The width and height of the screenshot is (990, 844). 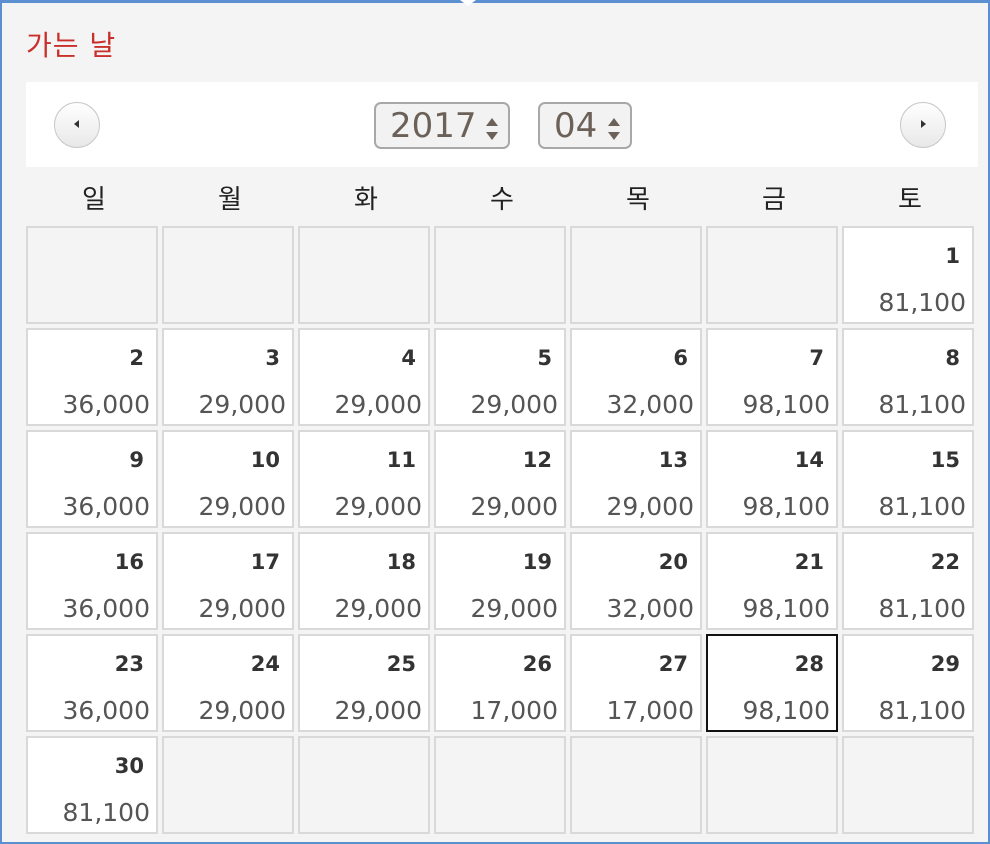 I want to click on day-cell: 9 36,000, so click(x=92, y=479).